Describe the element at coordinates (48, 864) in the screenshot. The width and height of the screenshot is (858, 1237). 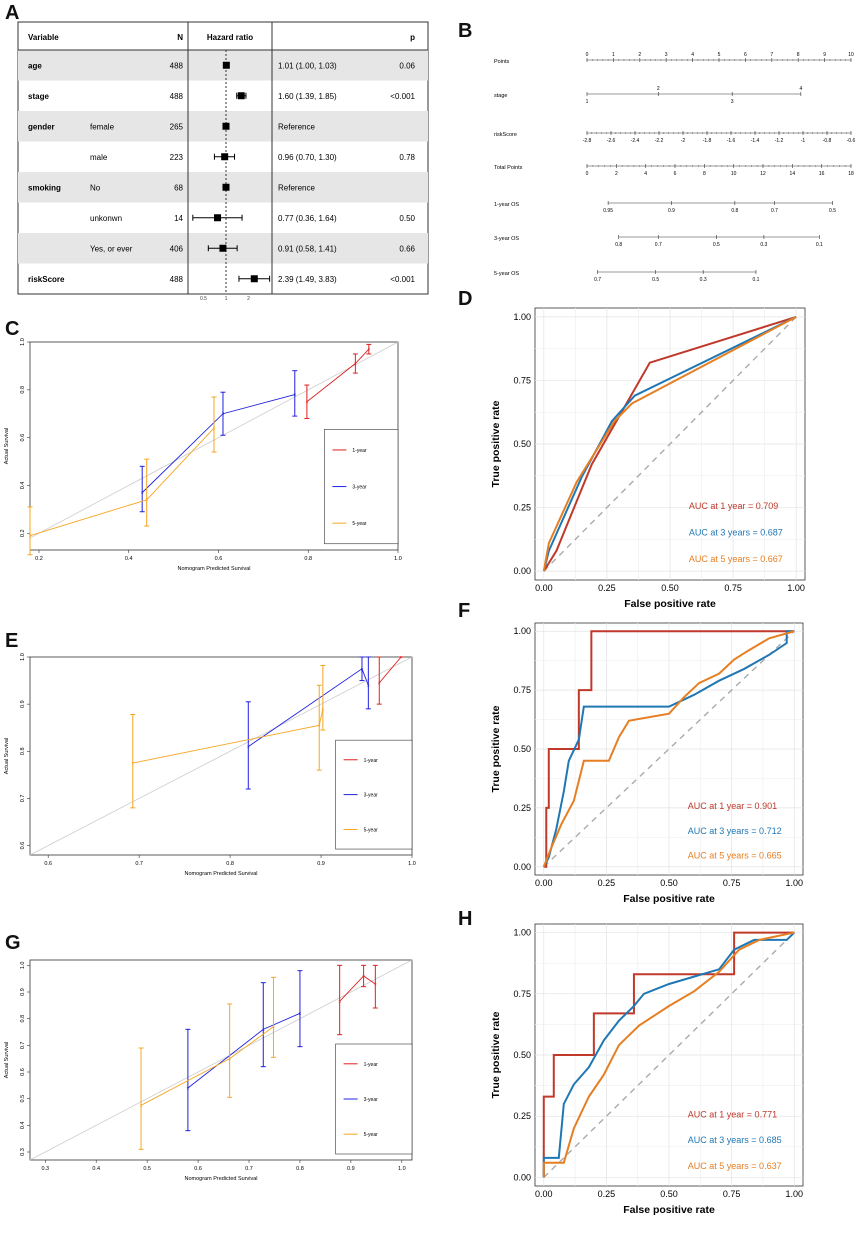
I see `x-tick-label: 0.6` at that location.